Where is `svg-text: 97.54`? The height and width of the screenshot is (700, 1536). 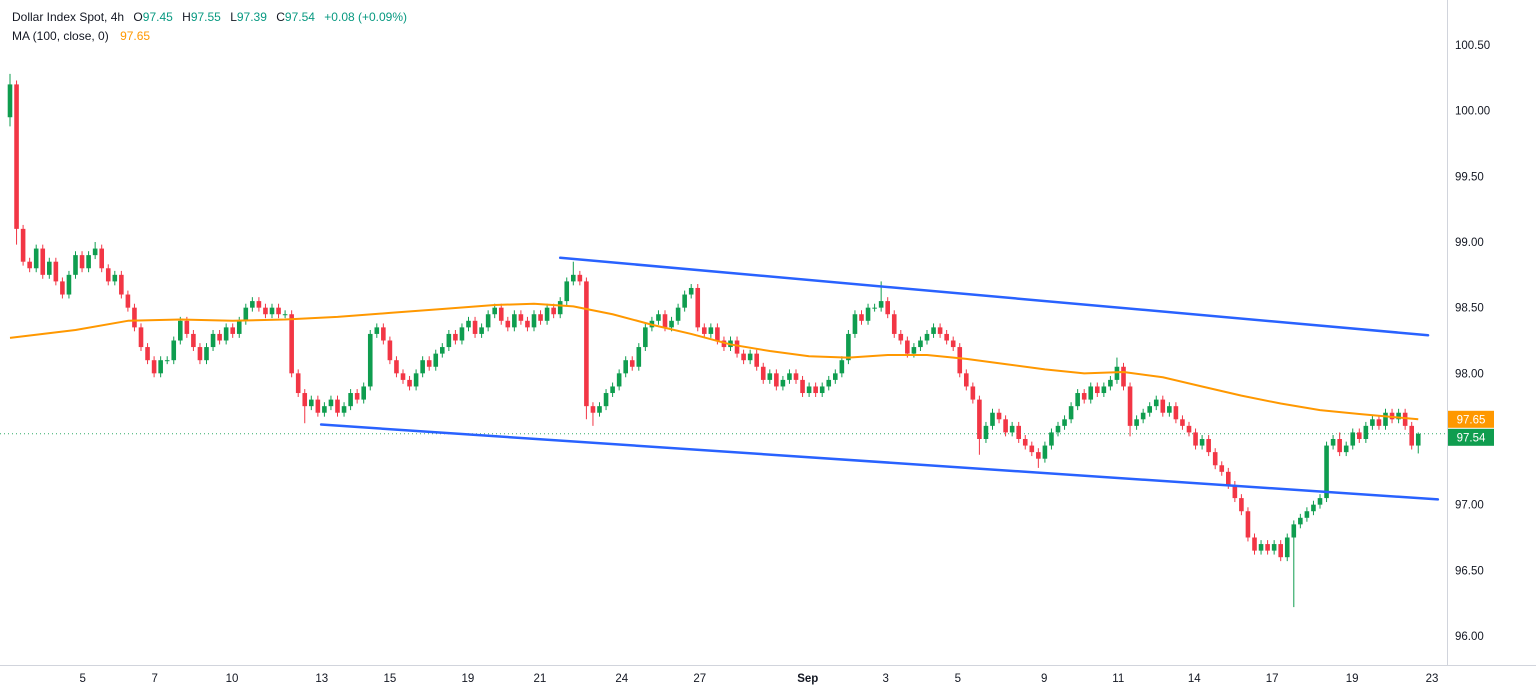 svg-text: 97.54 is located at coordinates (1471, 438).